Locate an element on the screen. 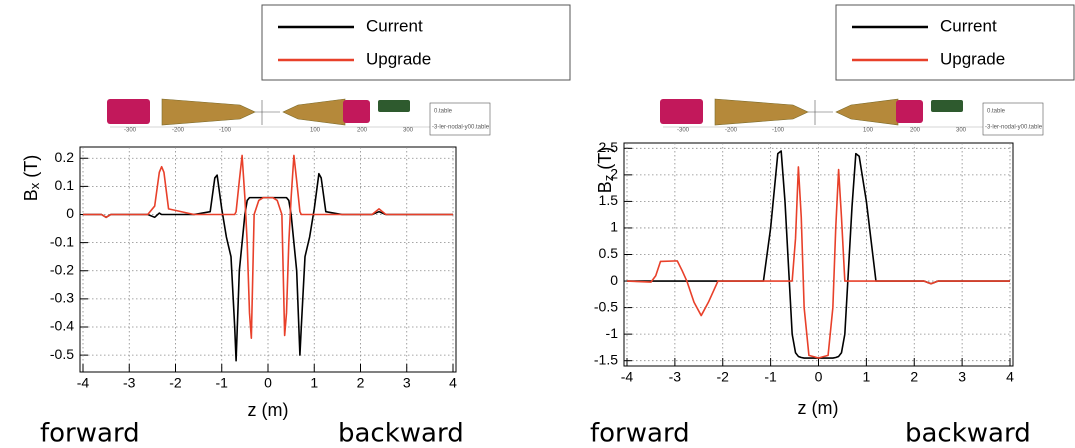 The height and width of the screenshot is (448, 1075). y-axis-label: Bx (T) is located at coordinates (32, 178).